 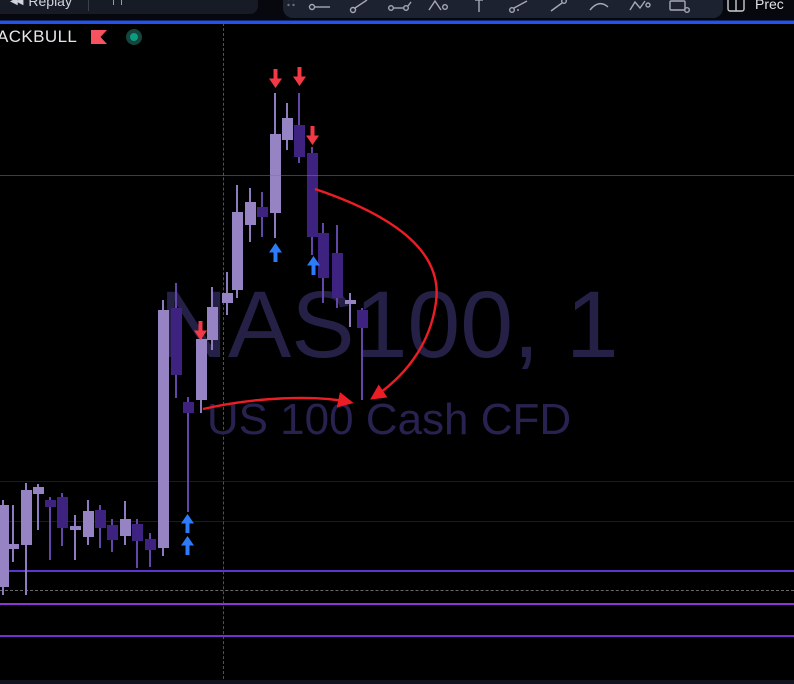 What do you see at coordinates (440, 8) in the screenshot?
I see `polyline-icon` at bounding box center [440, 8].